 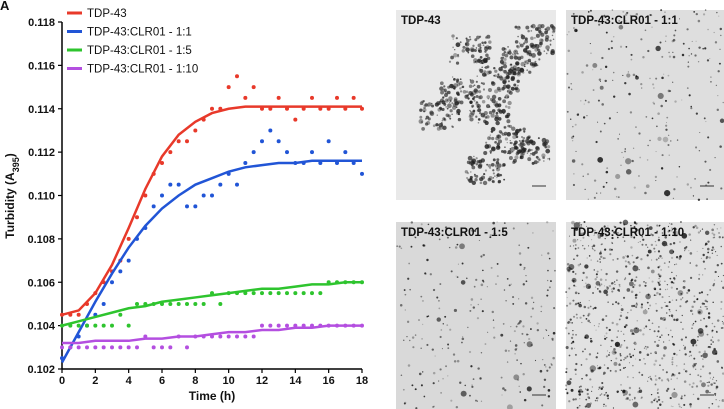 I want to click on x-tick-label: 14, so click(x=295, y=381).